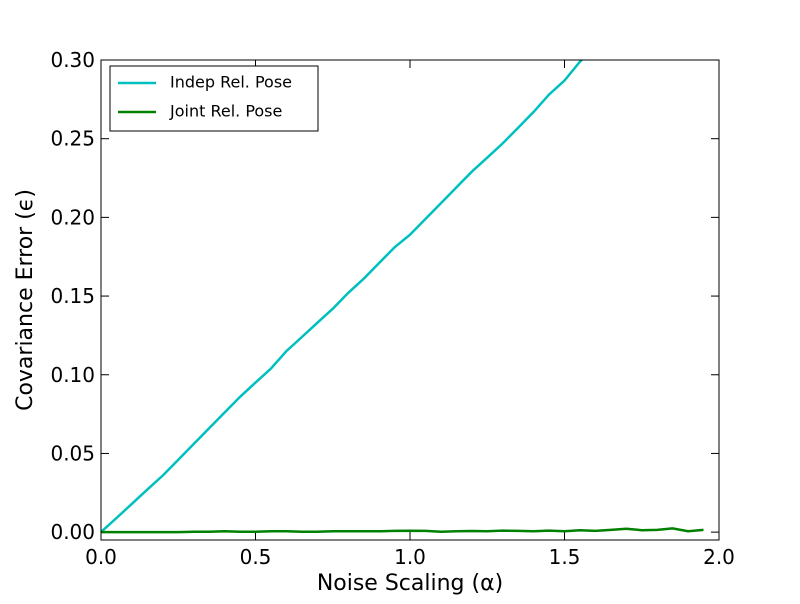  I want to click on x-axis-label: Noise Scaling (α), so click(410, 583).